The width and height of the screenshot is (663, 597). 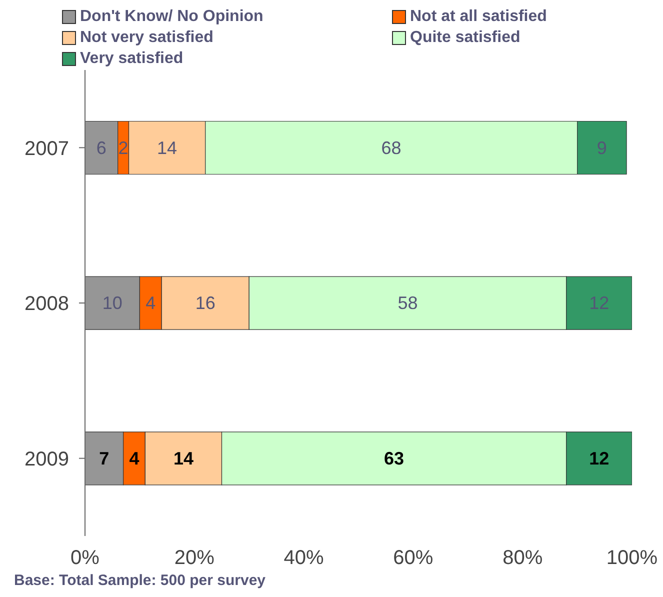 What do you see at coordinates (132, 59) in the screenshot?
I see `legend-label: Very satisfied` at bounding box center [132, 59].